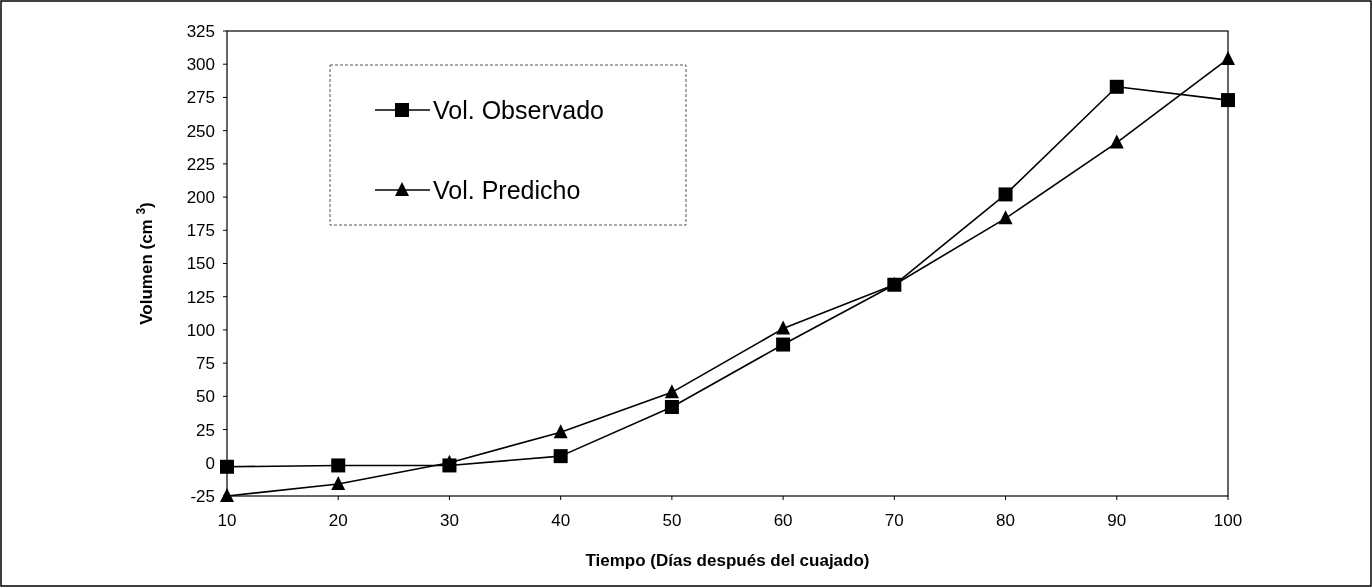 This screenshot has width=1372, height=587. Describe the element at coordinates (518, 109) in the screenshot. I see `legend-label: Vol. Observado` at that location.